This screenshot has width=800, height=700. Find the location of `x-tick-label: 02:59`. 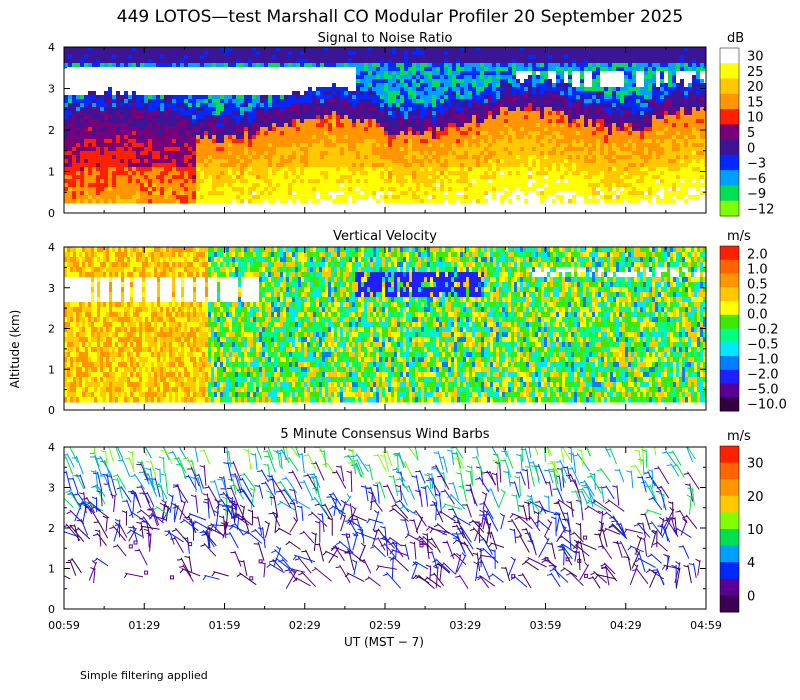

x-tick-label: 02:59 is located at coordinates (385, 625).